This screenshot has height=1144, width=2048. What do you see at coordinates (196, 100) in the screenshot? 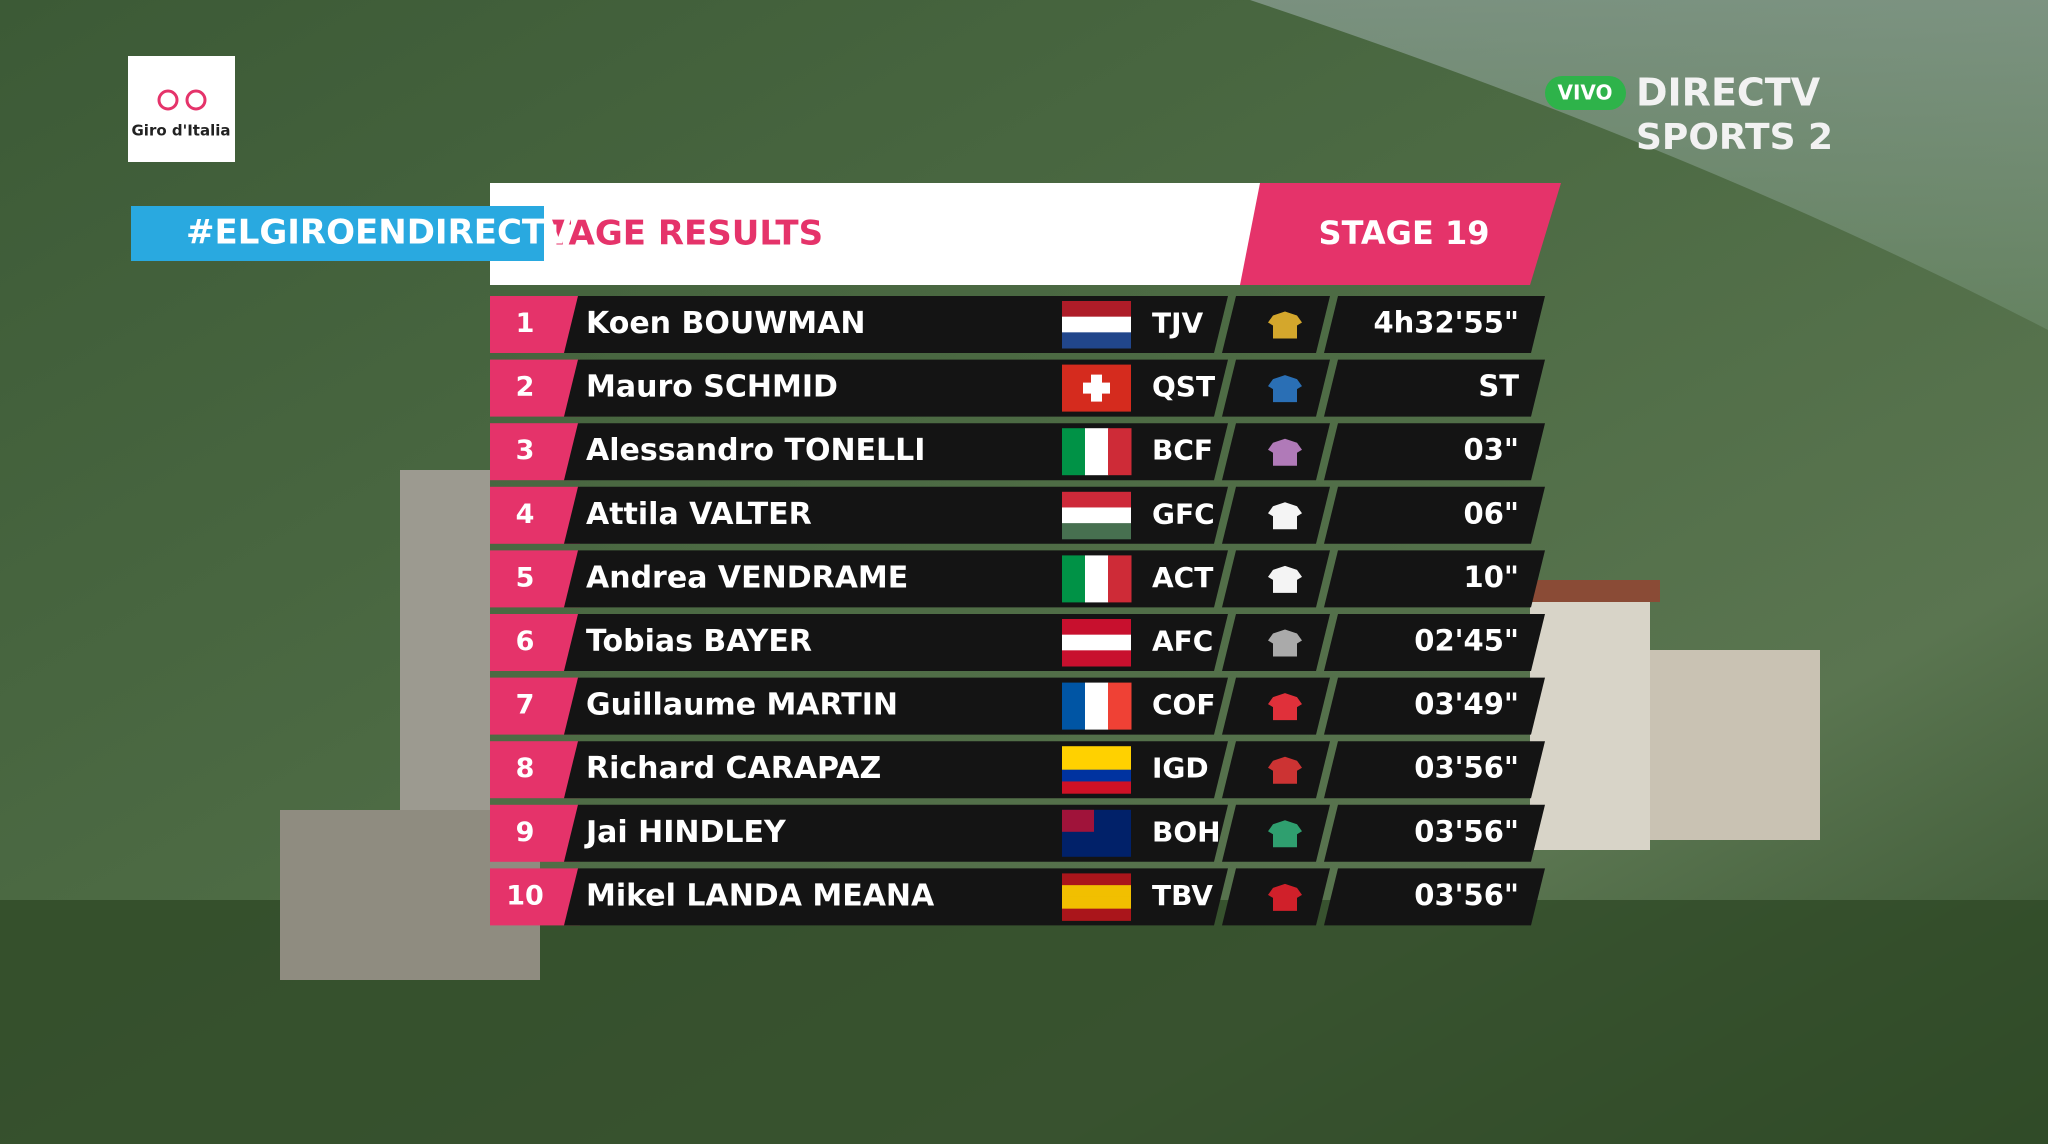
I see `logo-icon` at bounding box center [196, 100].